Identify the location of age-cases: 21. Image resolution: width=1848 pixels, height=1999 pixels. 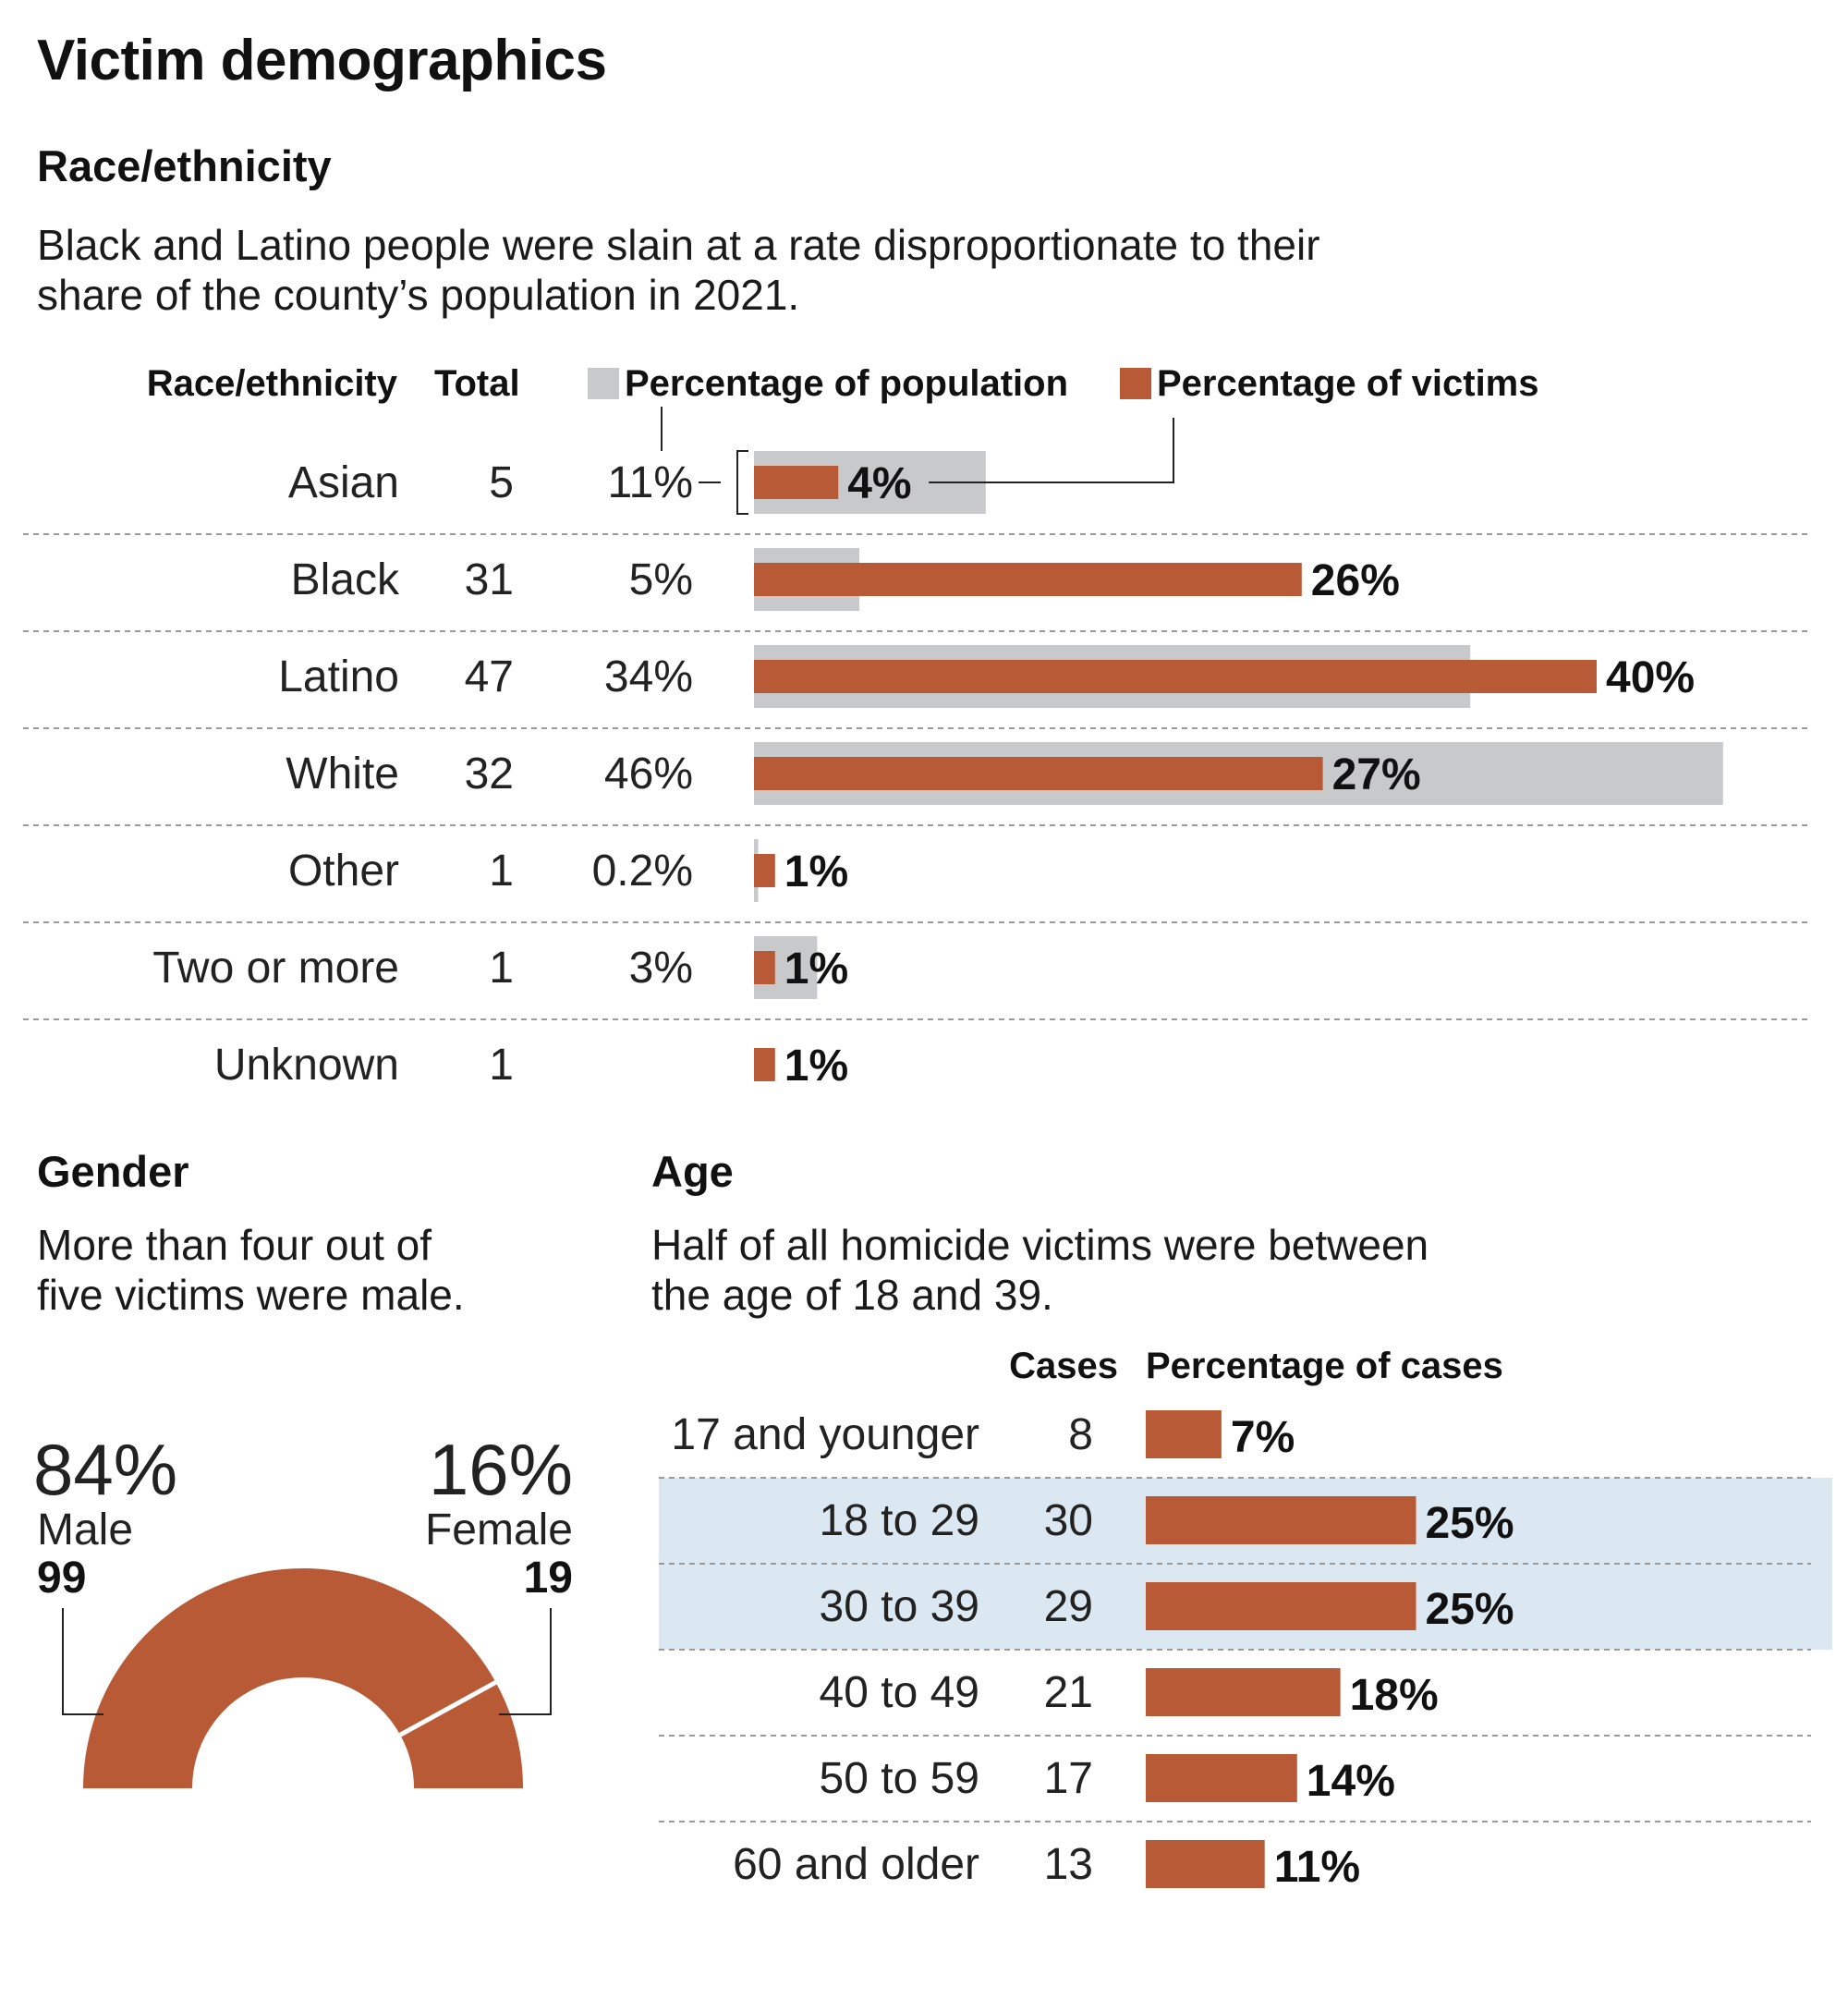
(1068, 1692).